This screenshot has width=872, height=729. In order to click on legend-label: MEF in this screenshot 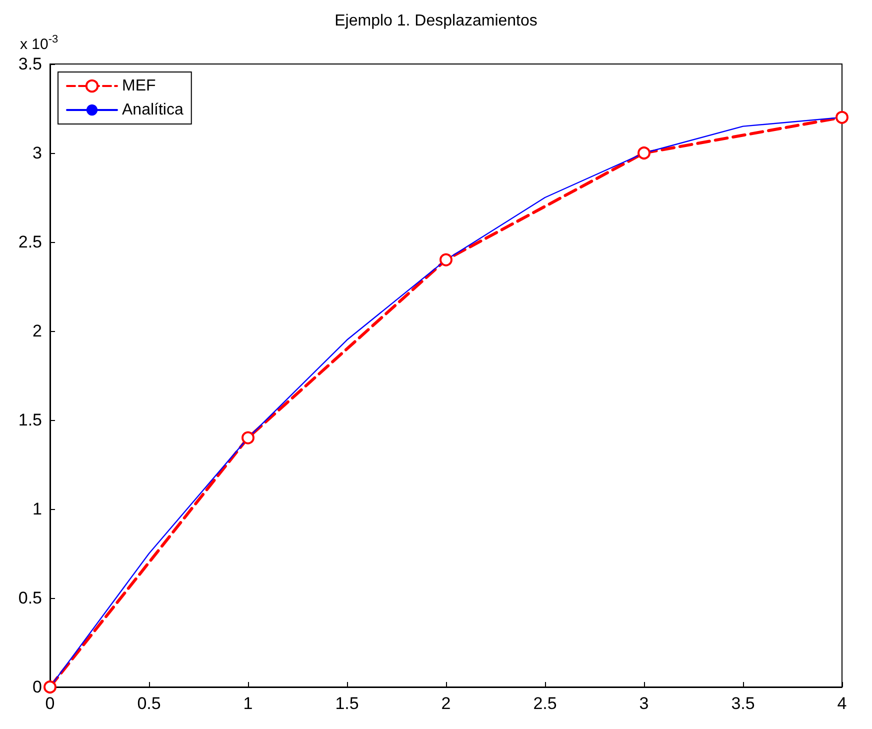, I will do `click(139, 86)`.